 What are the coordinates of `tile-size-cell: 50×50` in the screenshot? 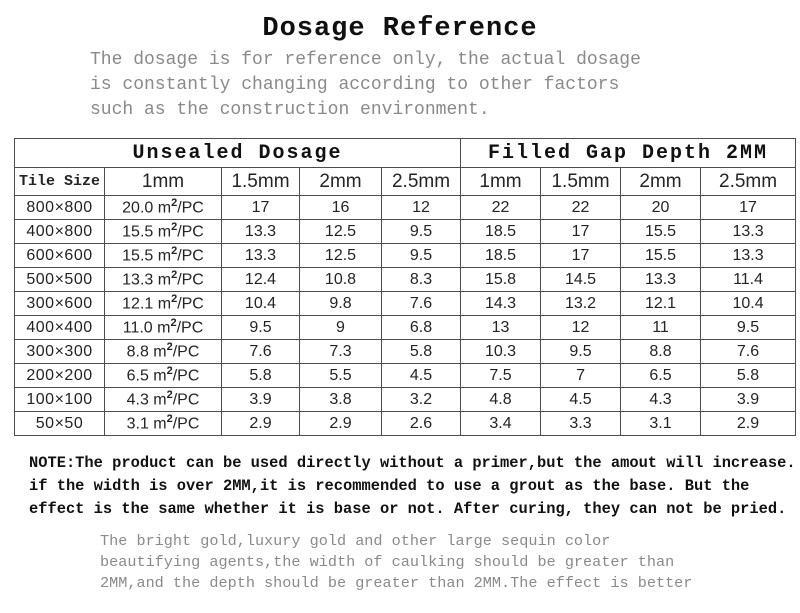 It's located at (59, 423).